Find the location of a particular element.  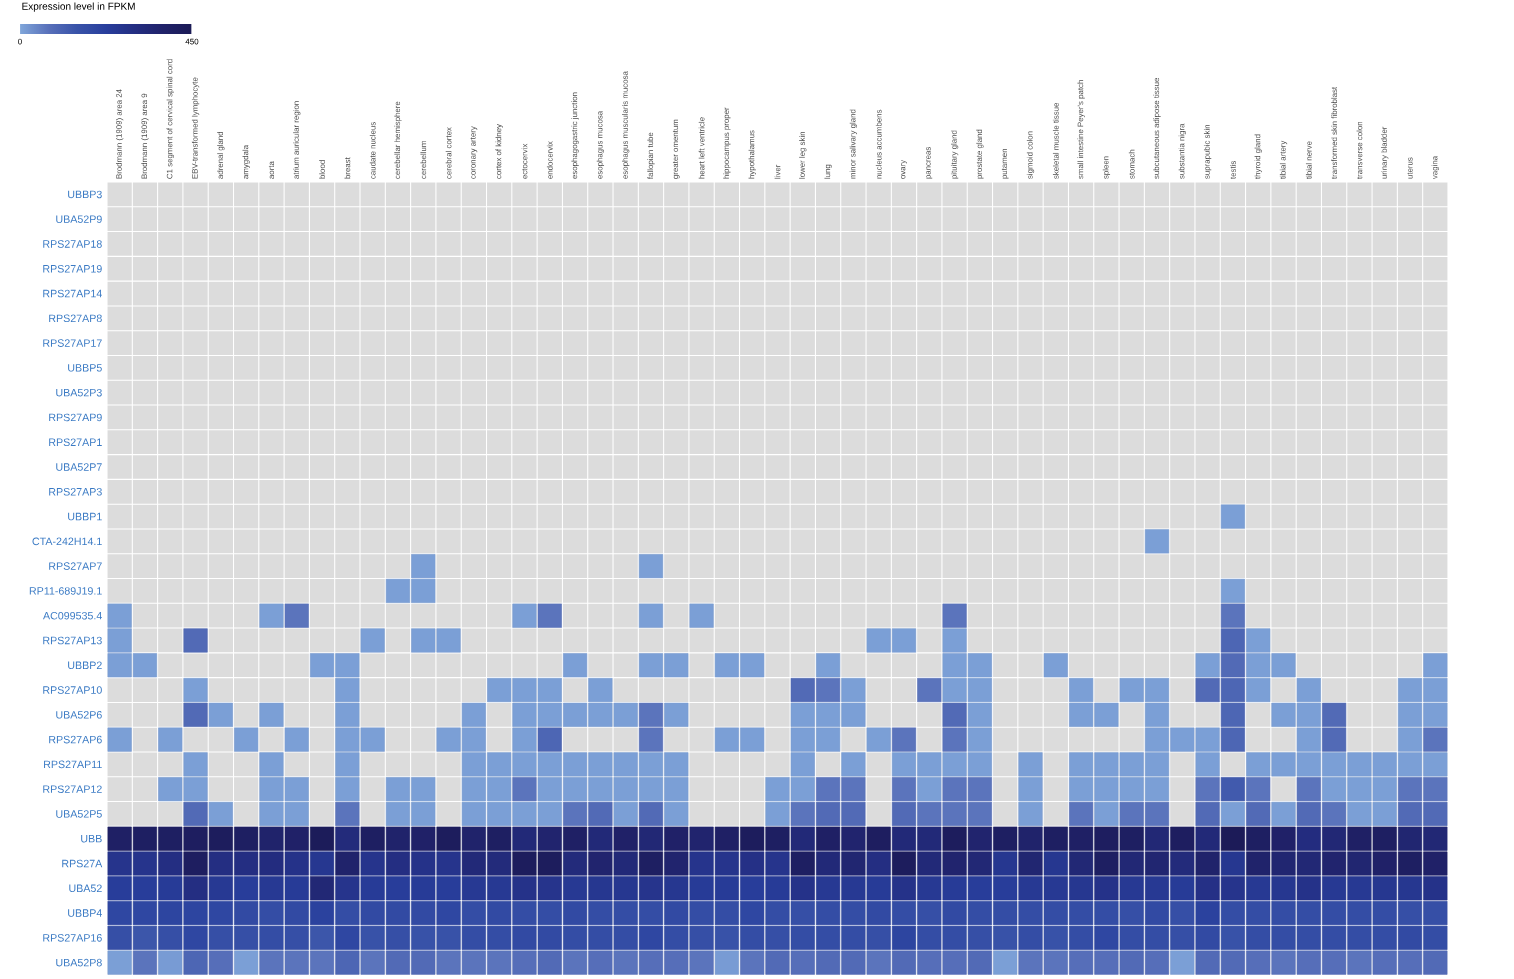

y-tick-label: RPS27A is located at coordinates (82, 863).